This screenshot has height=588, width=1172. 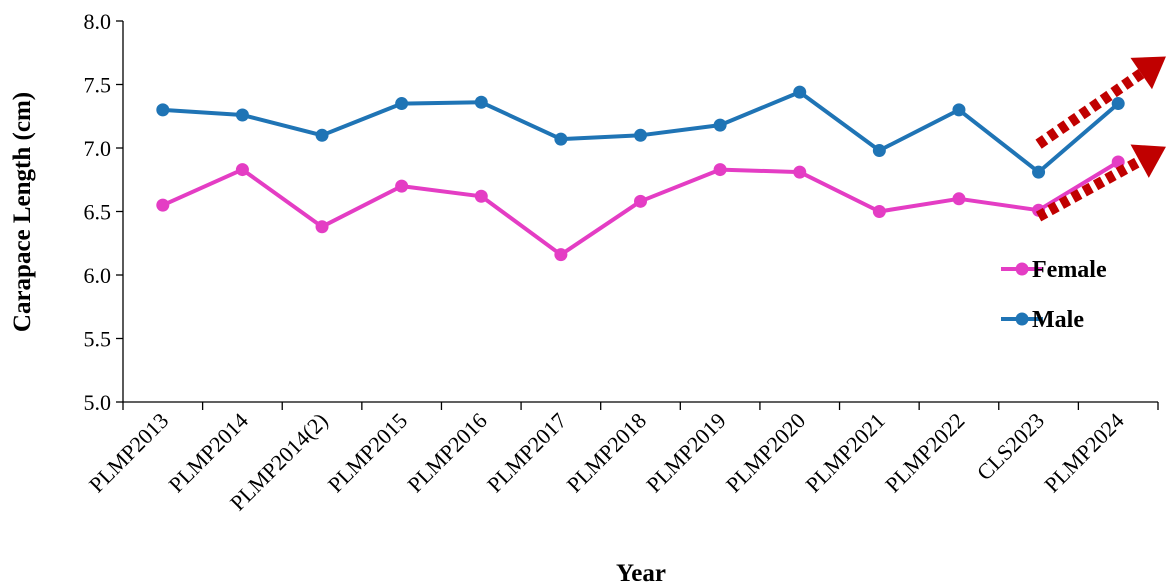 What do you see at coordinates (641, 573) in the screenshot?
I see `x-axis-title: Year` at bounding box center [641, 573].